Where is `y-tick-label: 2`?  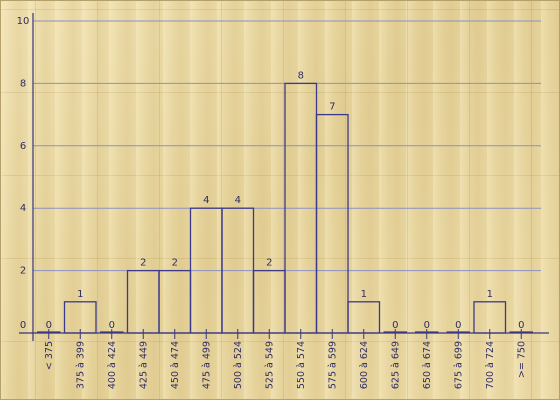 y-tick-label: 2 is located at coordinates (23, 271).